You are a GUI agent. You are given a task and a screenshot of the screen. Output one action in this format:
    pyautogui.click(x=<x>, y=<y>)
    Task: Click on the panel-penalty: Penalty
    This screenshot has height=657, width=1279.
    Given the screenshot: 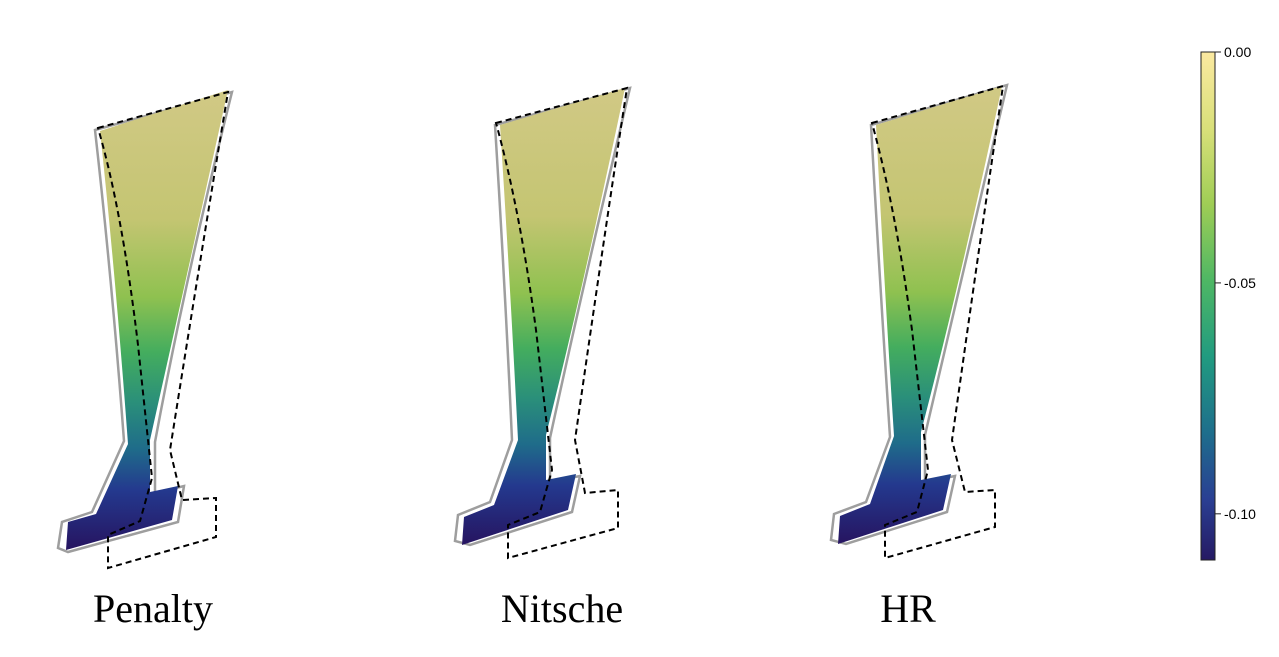 What is the action you would take?
    pyautogui.click(x=145, y=360)
    